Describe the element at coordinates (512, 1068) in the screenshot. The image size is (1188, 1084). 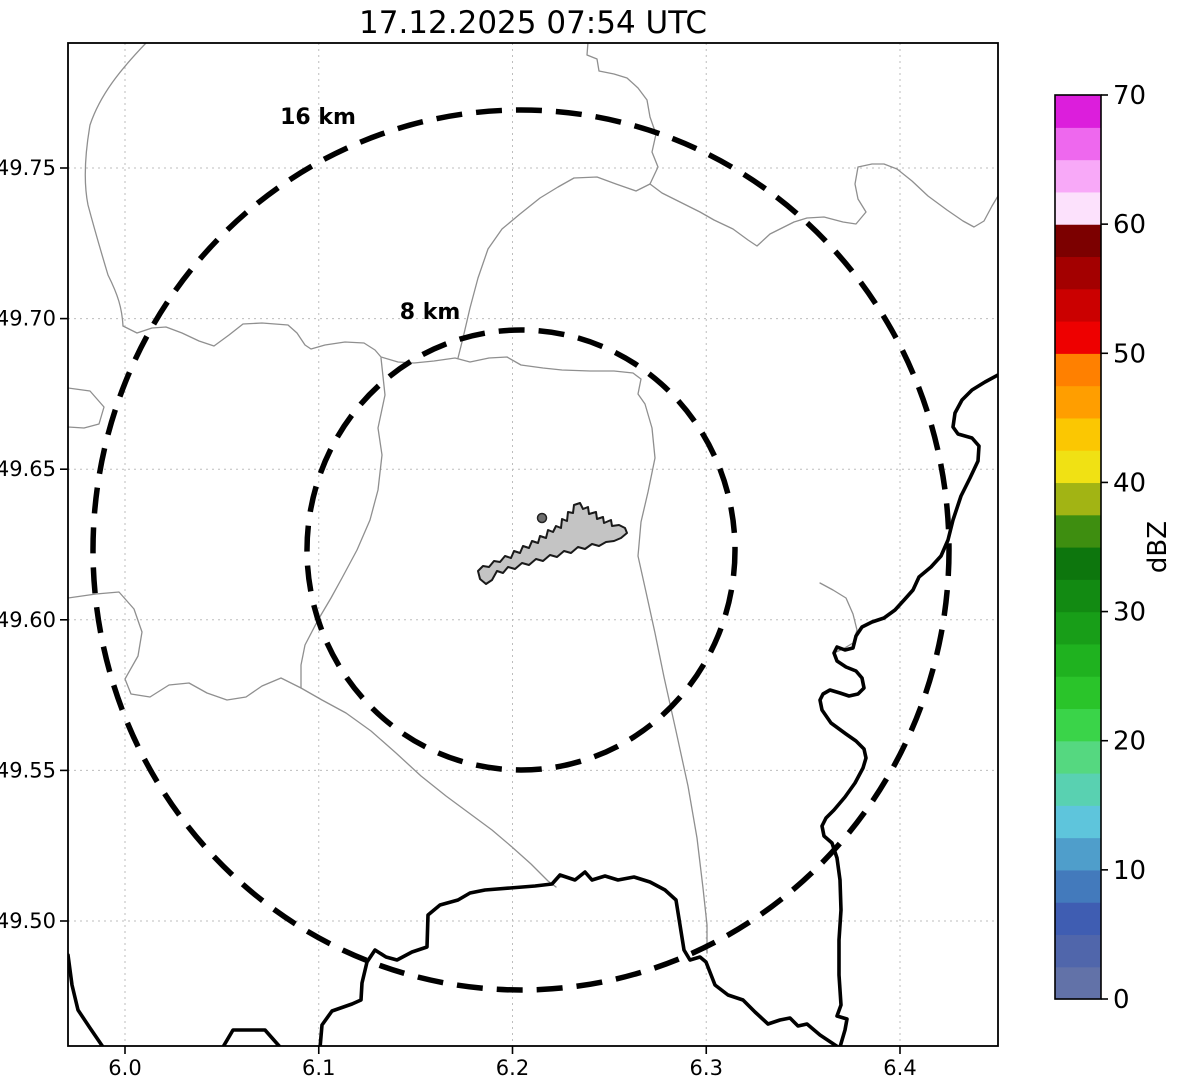
I see `x-tick-label: 6.2` at that location.